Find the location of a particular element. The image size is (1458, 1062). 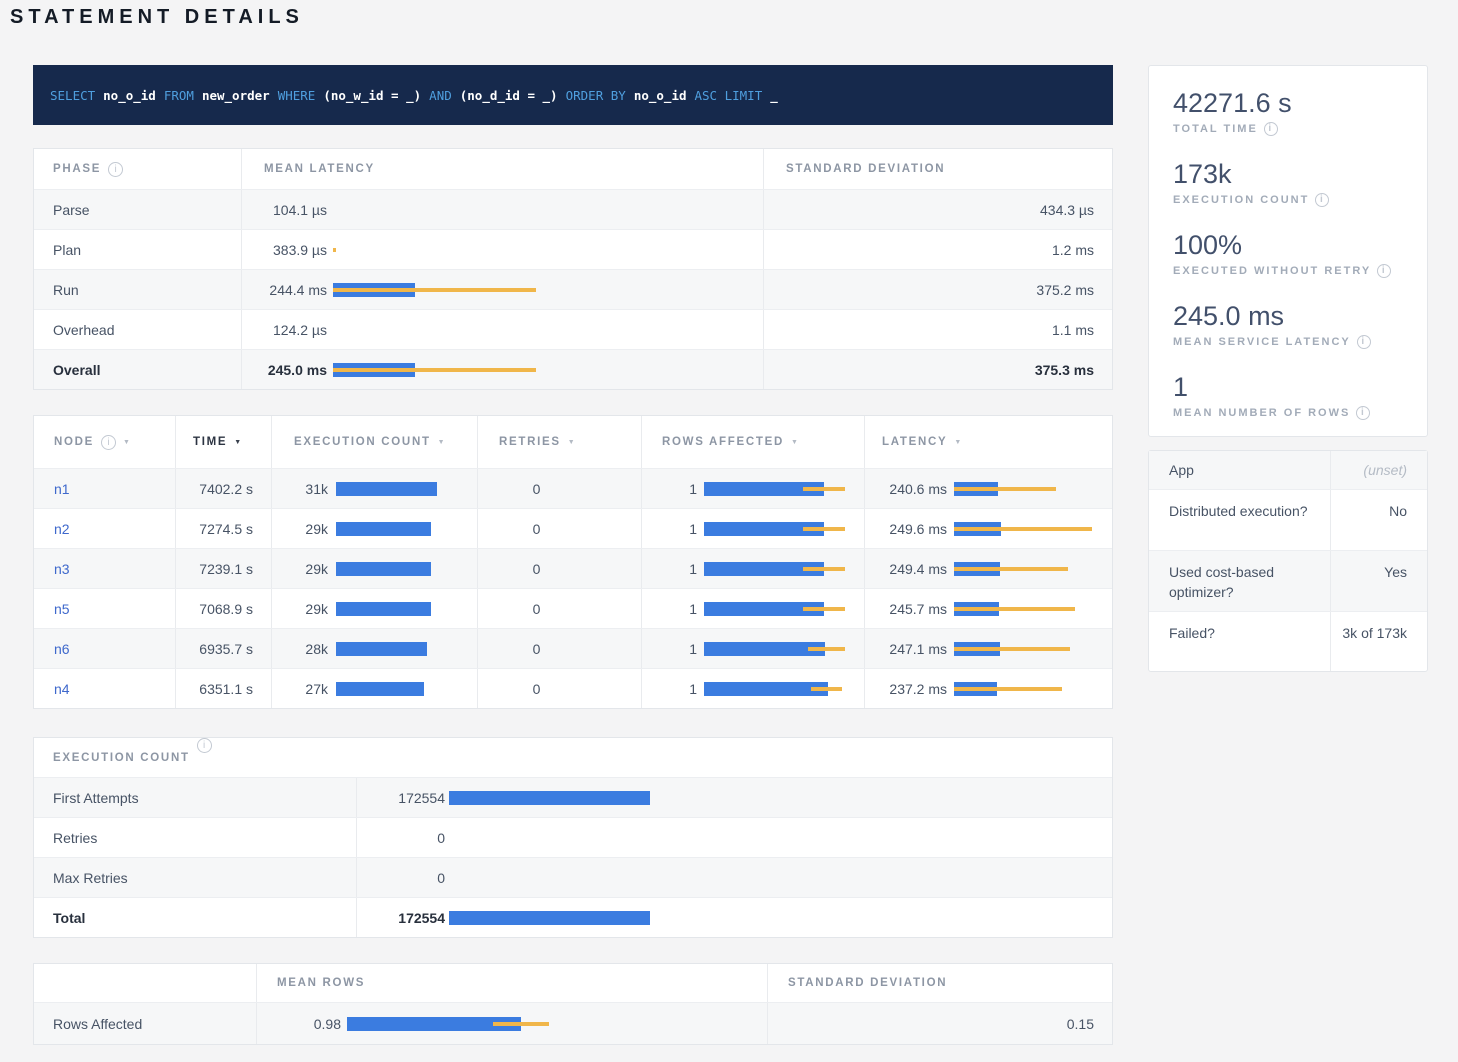

prop-row-failed: Failed? 3k of 173k is located at coordinates (1288, 641).